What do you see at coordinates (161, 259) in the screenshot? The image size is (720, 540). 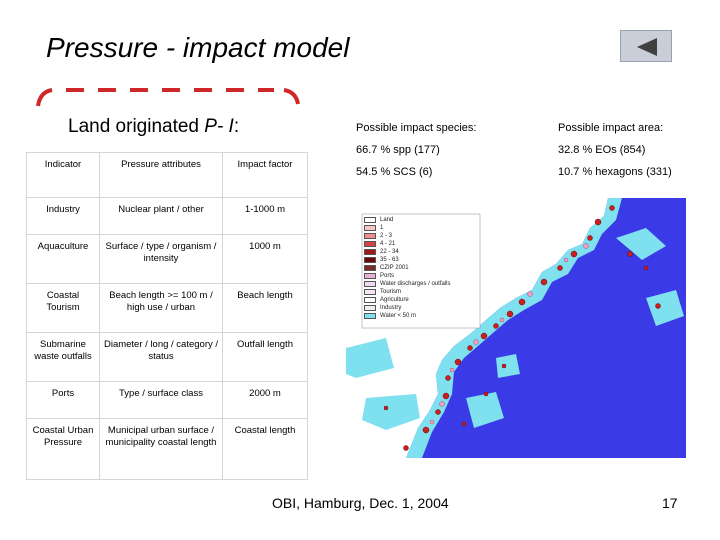 I see `table-cell: Surface / type / organism / intensity` at bounding box center [161, 259].